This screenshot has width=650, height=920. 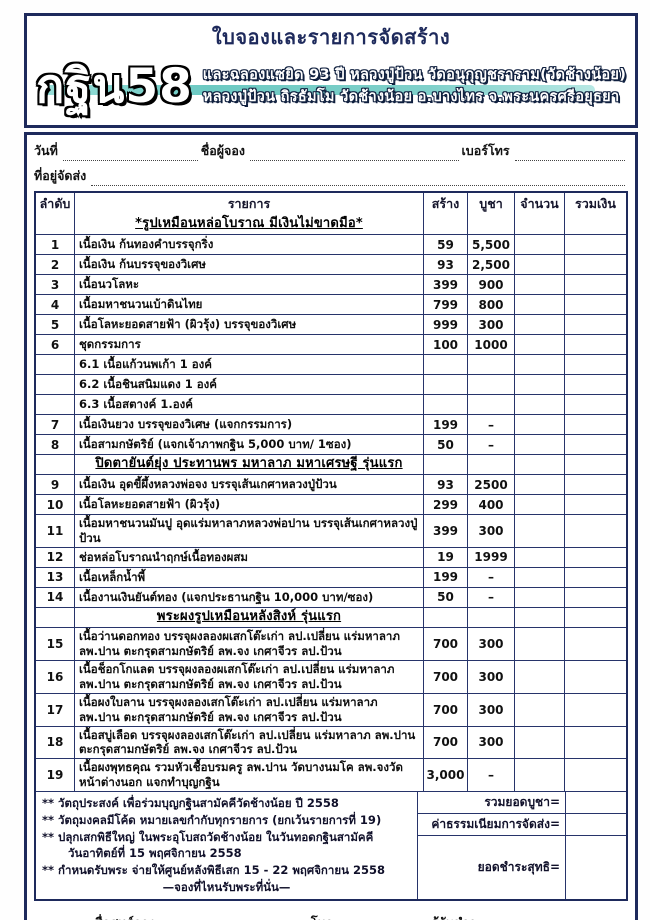 What do you see at coordinates (55, 344) in the screenshot?
I see `row-number-cell: 6` at bounding box center [55, 344].